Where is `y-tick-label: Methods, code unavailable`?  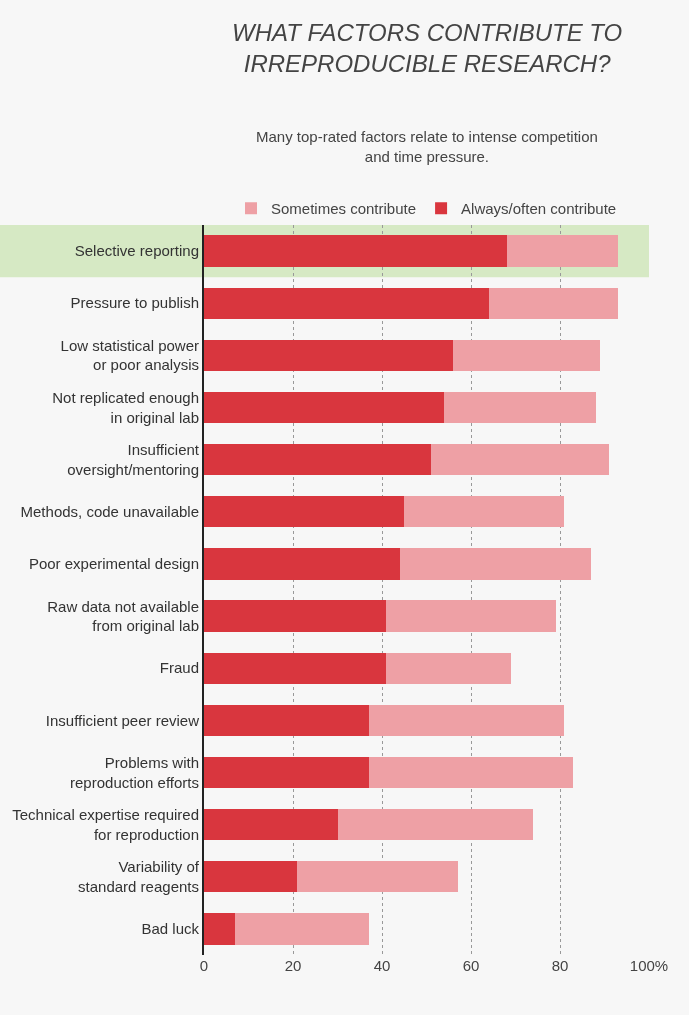
y-tick-label: Methods, code unavailable is located at coordinates (109, 512).